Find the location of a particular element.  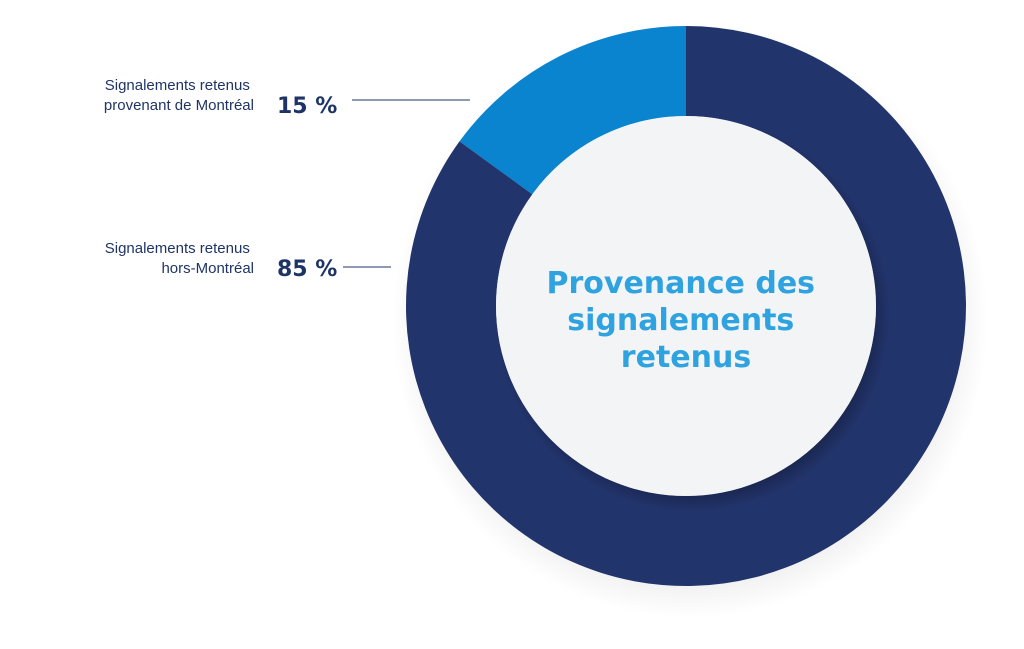

legend-label-montreal-line-2: provenant de Montréal is located at coordinates (179, 105).